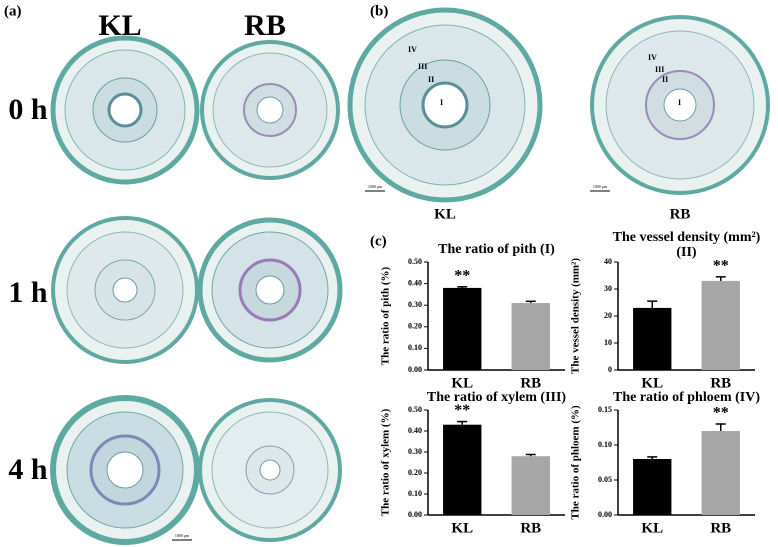 The width and height of the screenshot is (778, 547). I want to click on panel-label: (a), so click(13, 11).